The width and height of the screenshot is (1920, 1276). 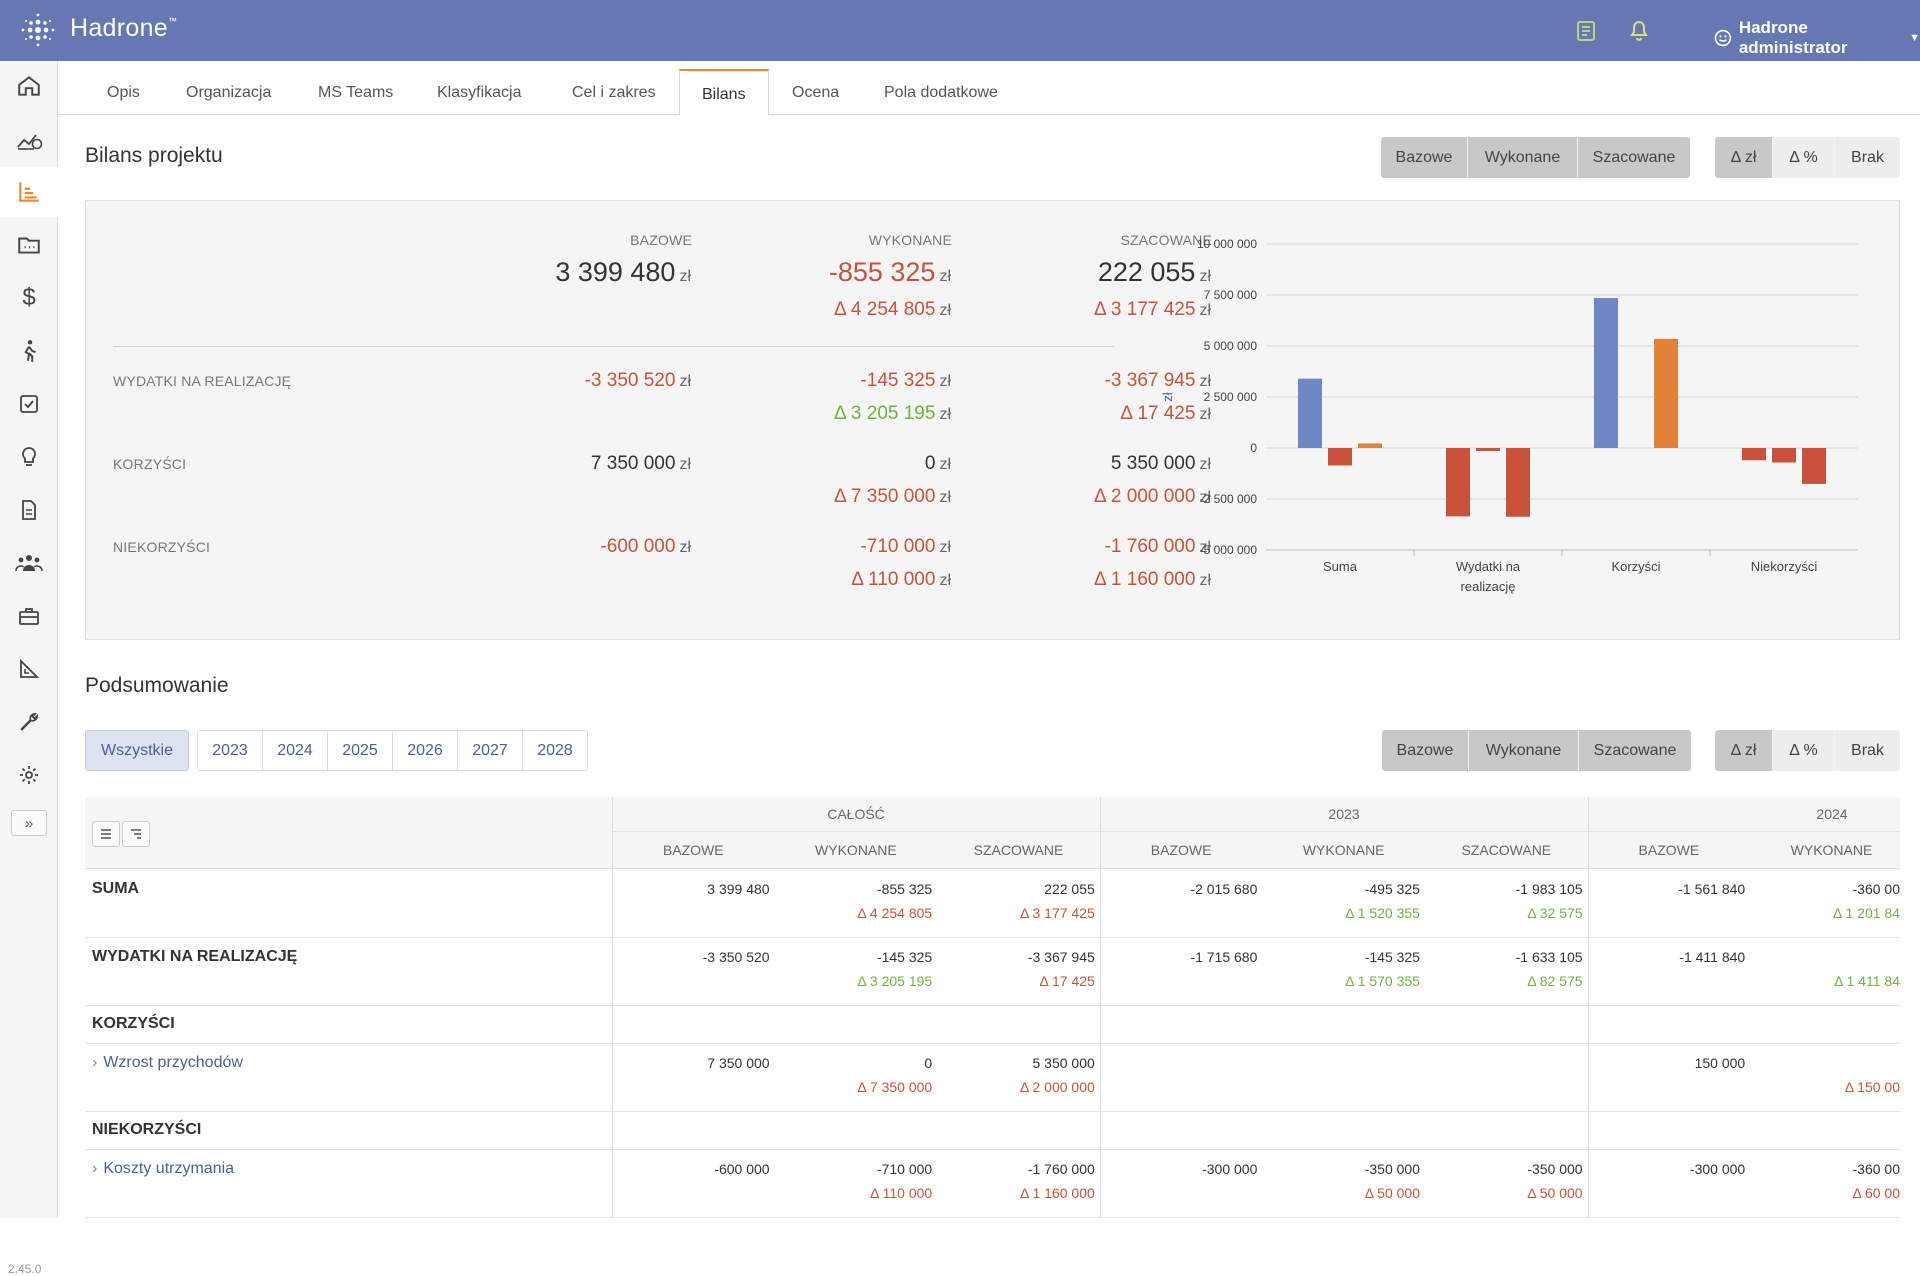 What do you see at coordinates (1804, 157) in the screenshot?
I see `toggle-delta-percent: Δ %` at bounding box center [1804, 157].